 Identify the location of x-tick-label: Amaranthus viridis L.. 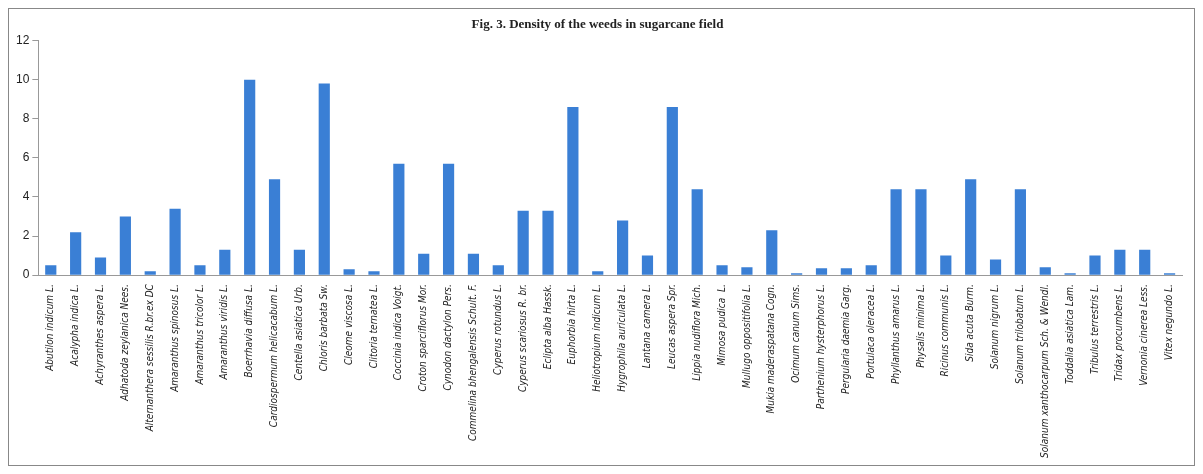
(224, 332).